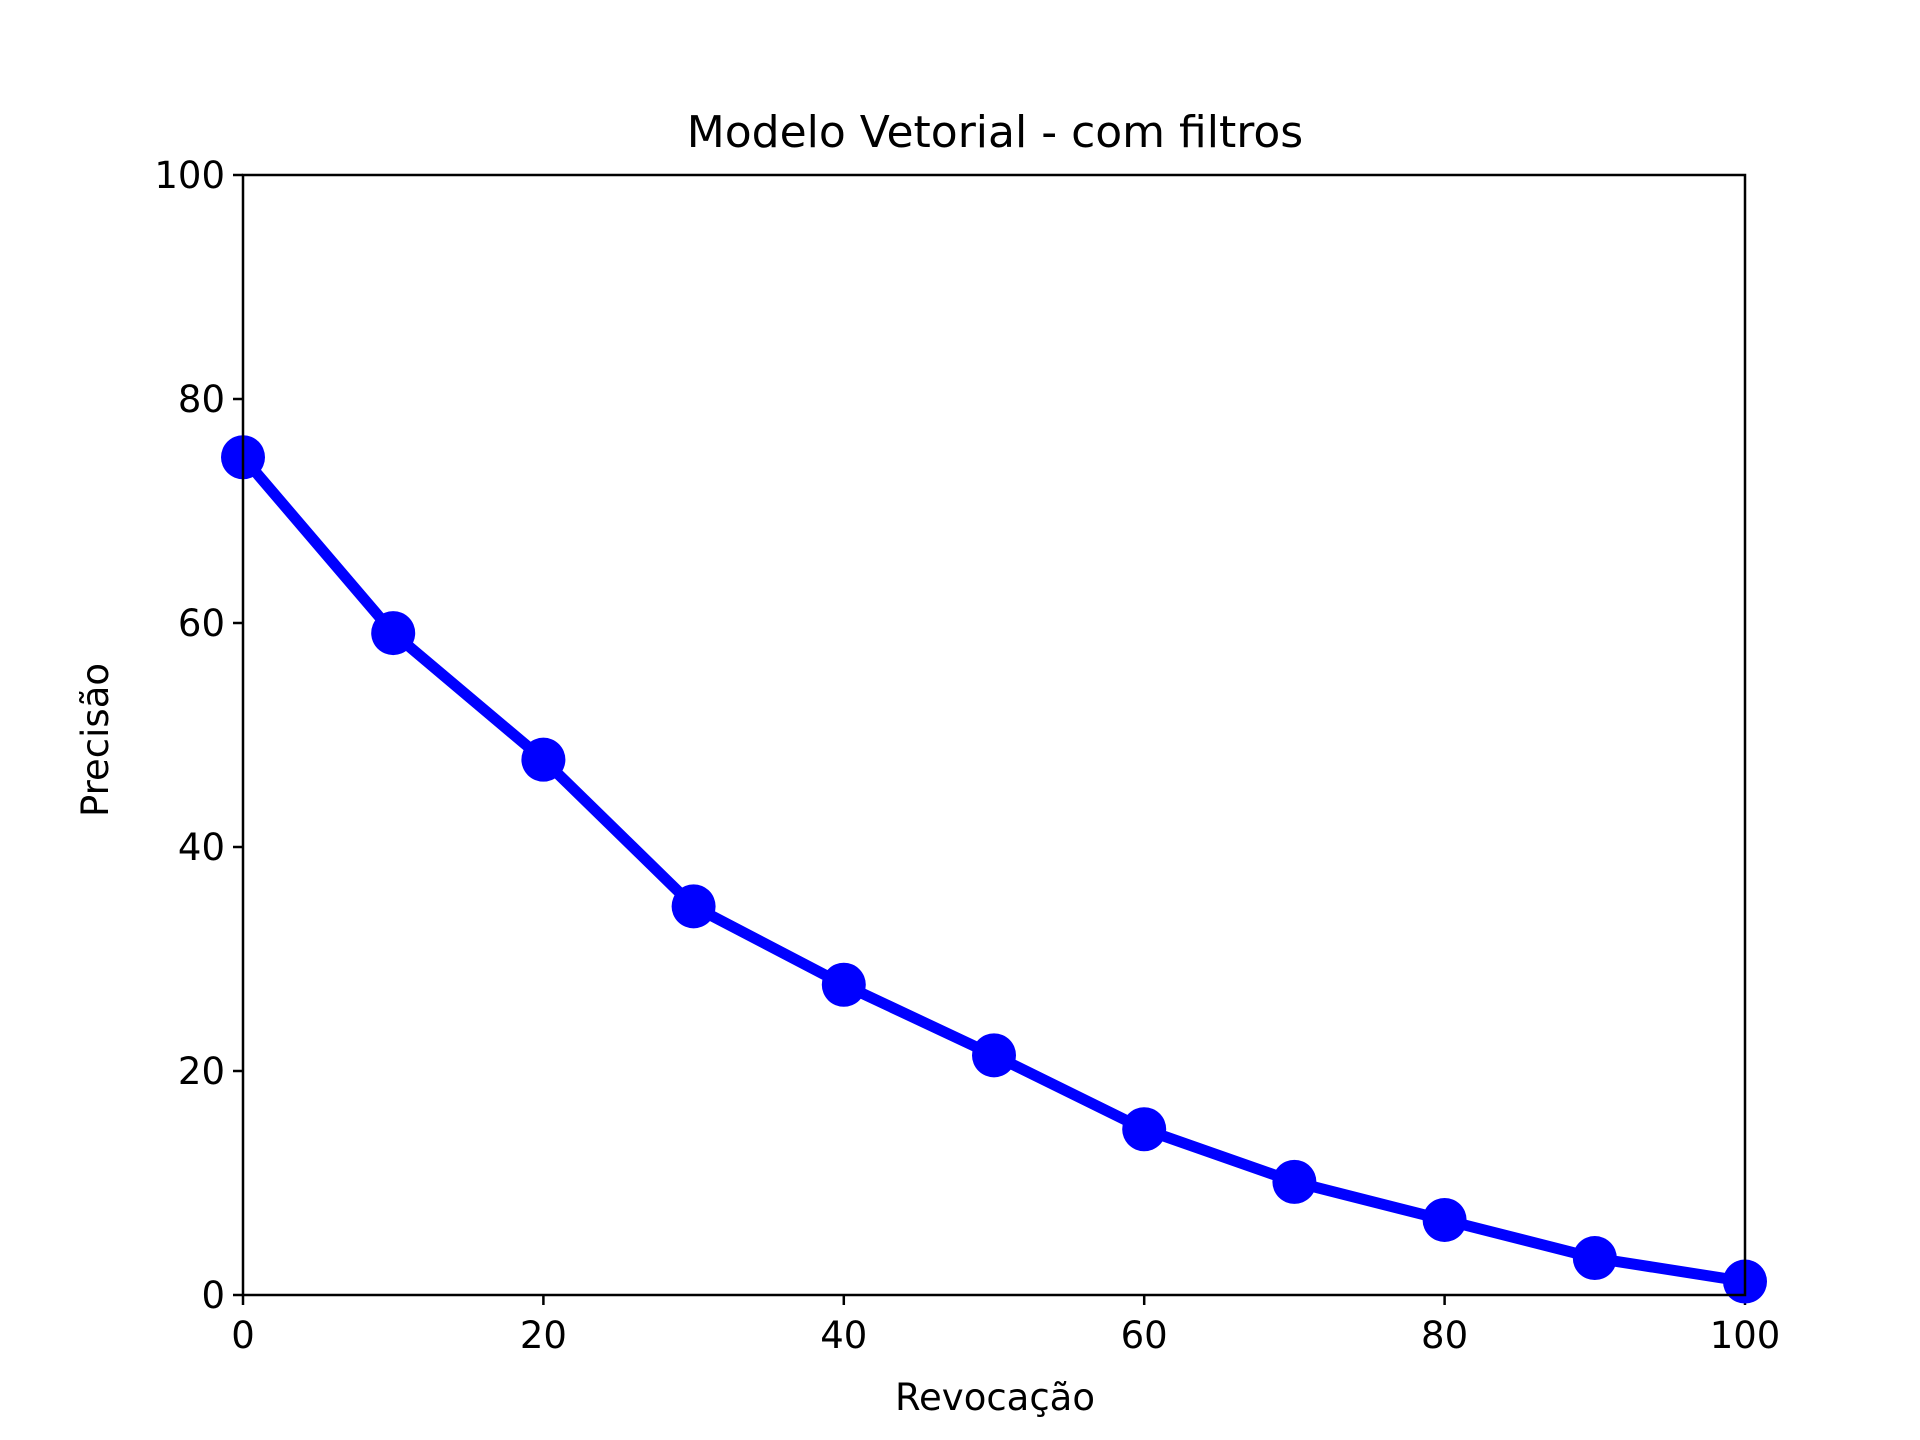 The width and height of the screenshot is (1920, 1440). Describe the element at coordinates (201, 623) in the screenshot. I see `y-tick-label: 60` at that location.